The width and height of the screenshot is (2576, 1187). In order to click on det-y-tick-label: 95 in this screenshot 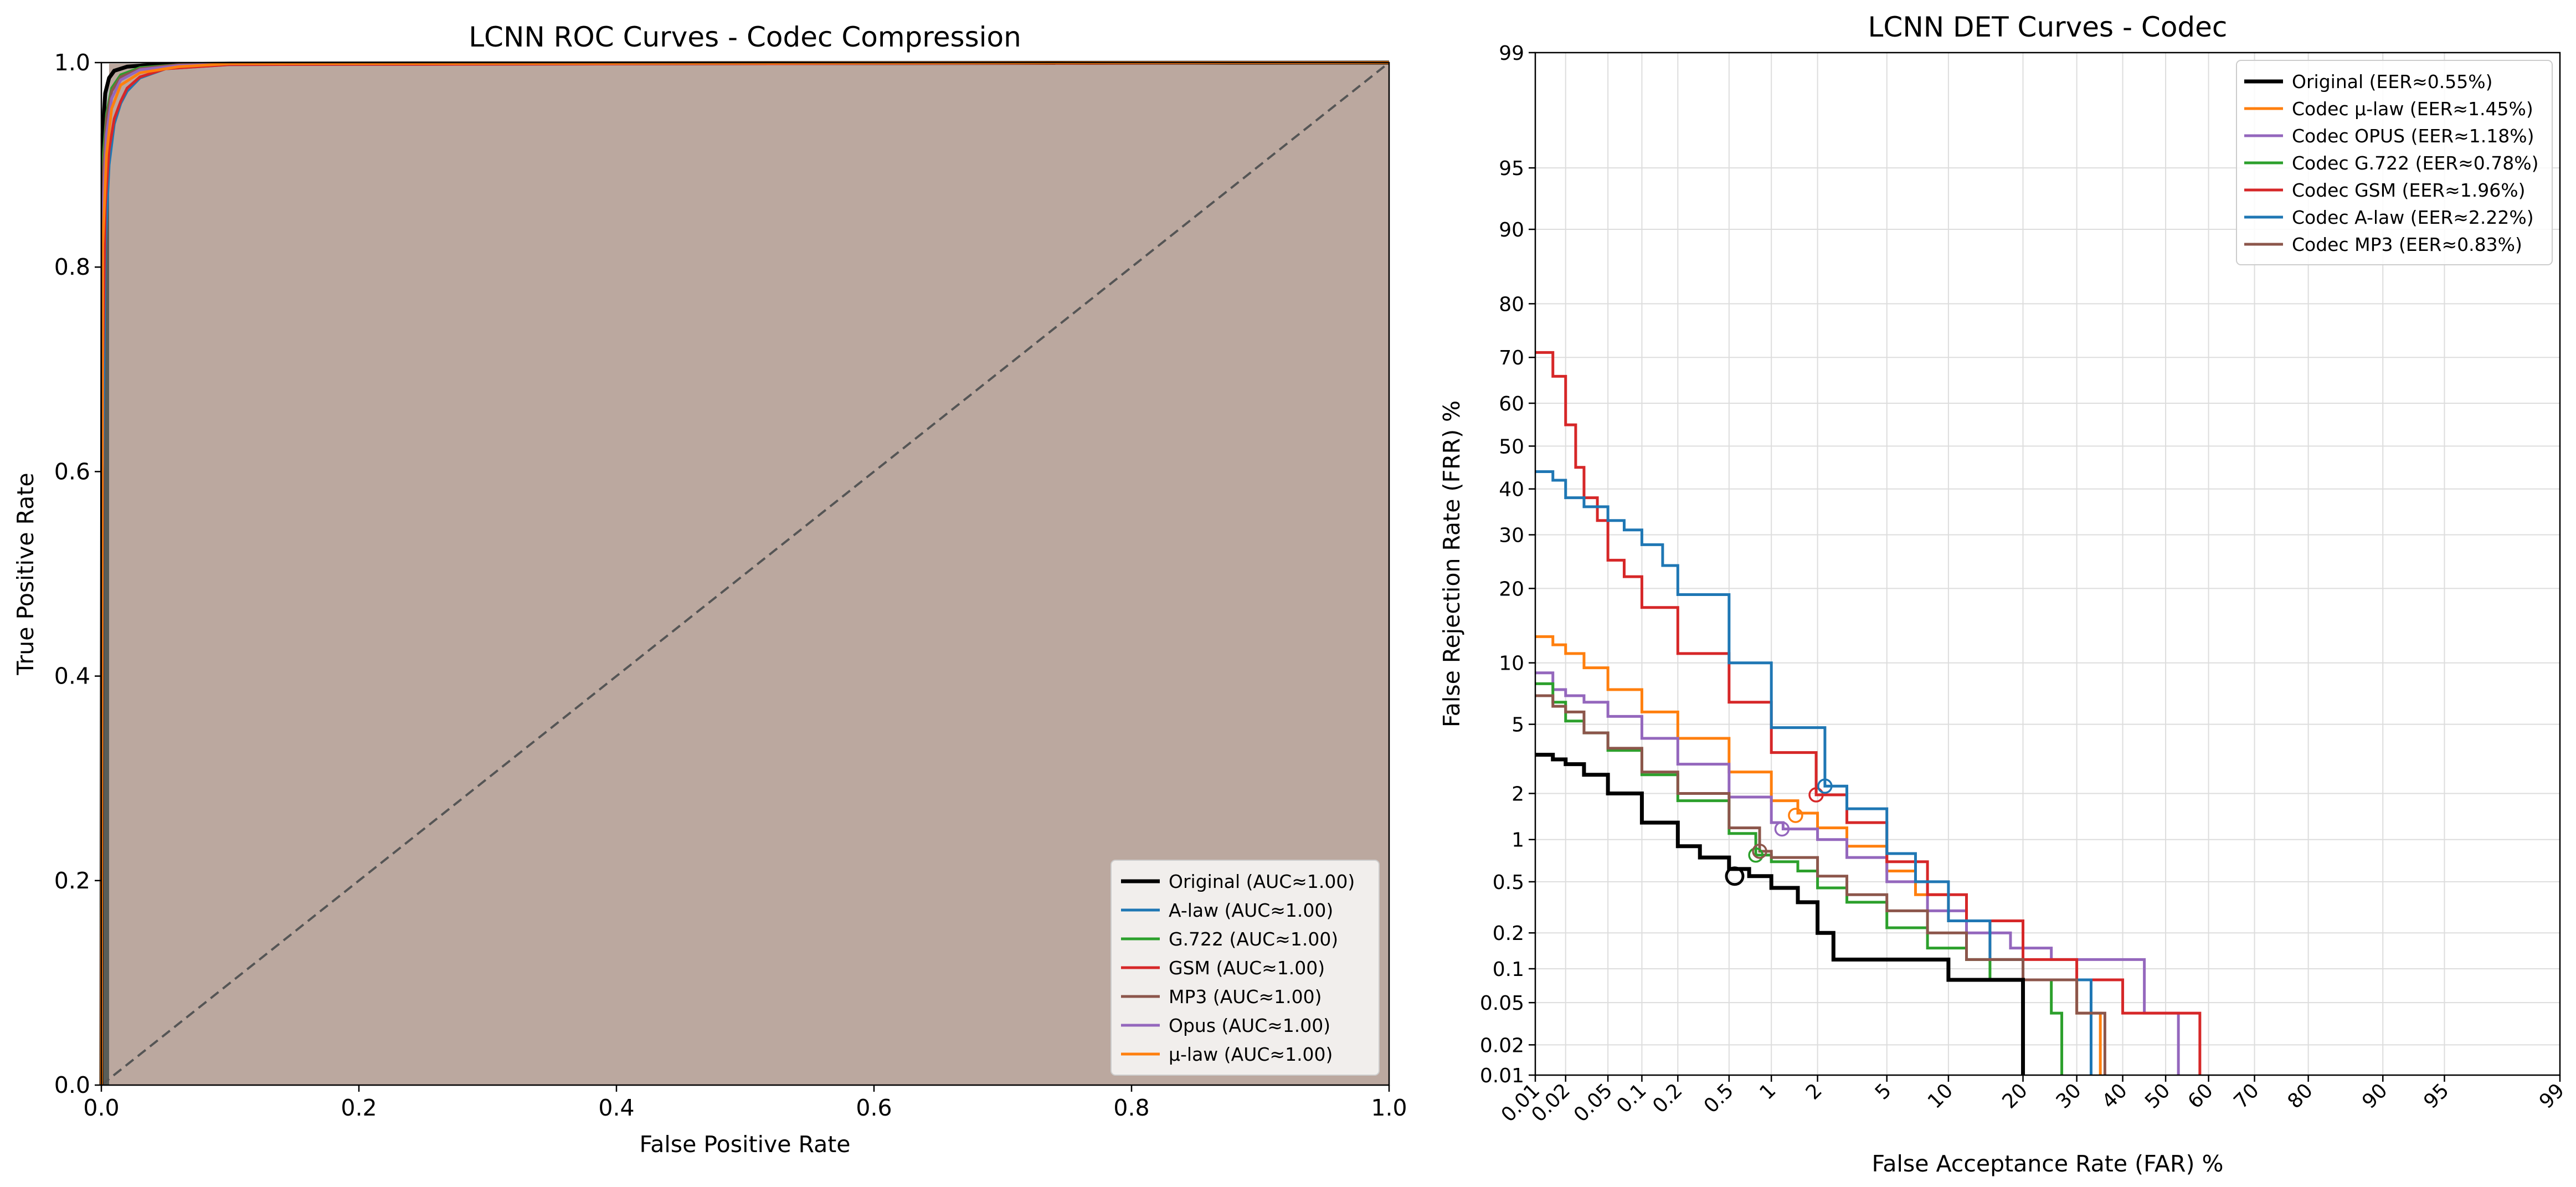, I will do `click(1511, 168)`.